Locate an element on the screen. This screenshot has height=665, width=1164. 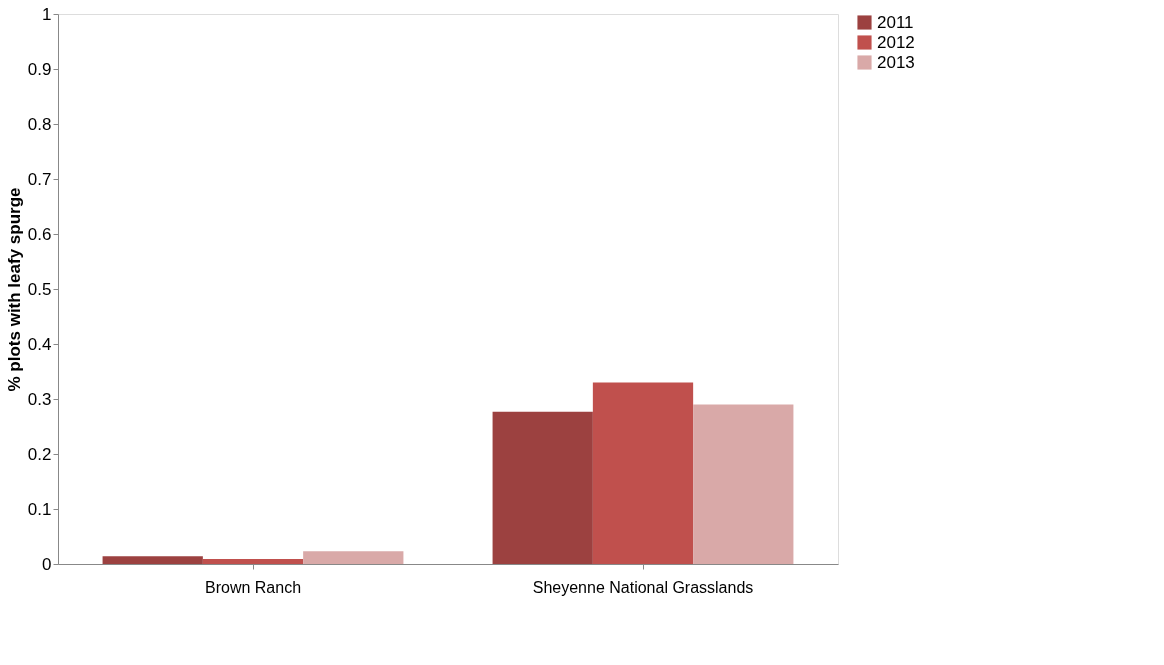
y-tick-label: 0.1 is located at coordinates (39, 509).